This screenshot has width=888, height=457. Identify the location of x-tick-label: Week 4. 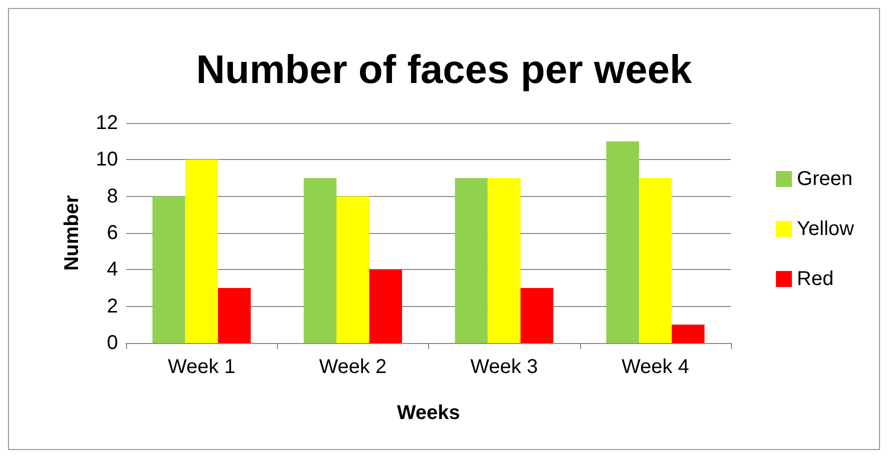
(656, 367).